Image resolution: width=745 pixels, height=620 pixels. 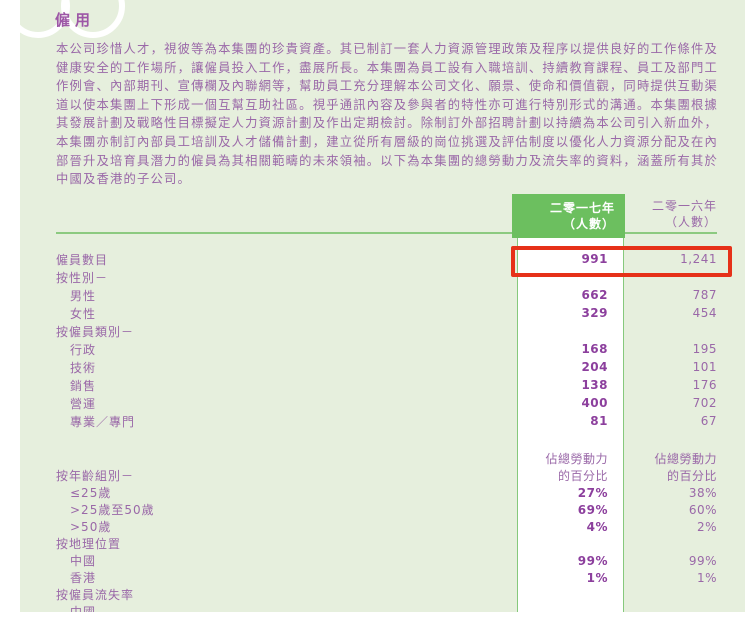 I want to click on table-top-rule, so click(x=386, y=233).